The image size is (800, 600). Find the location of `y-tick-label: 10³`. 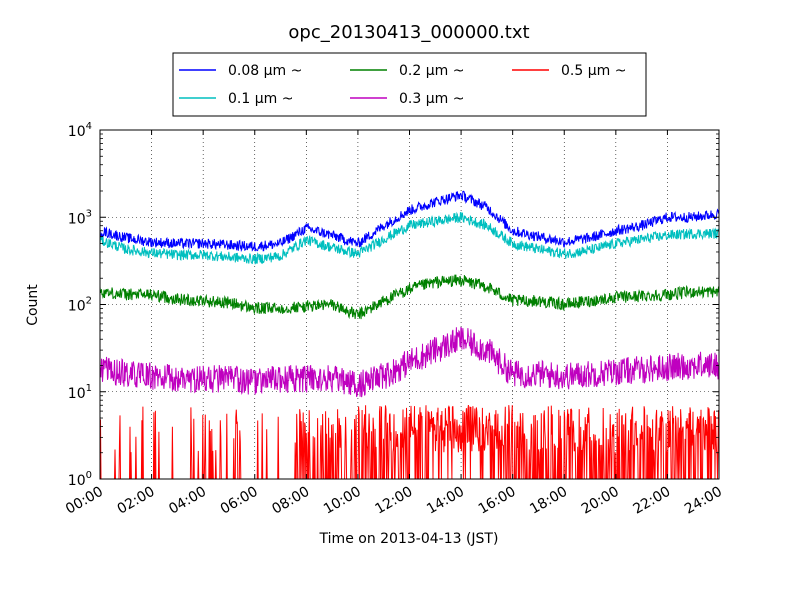

y-tick-label: 10³ is located at coordinates (80, 217).